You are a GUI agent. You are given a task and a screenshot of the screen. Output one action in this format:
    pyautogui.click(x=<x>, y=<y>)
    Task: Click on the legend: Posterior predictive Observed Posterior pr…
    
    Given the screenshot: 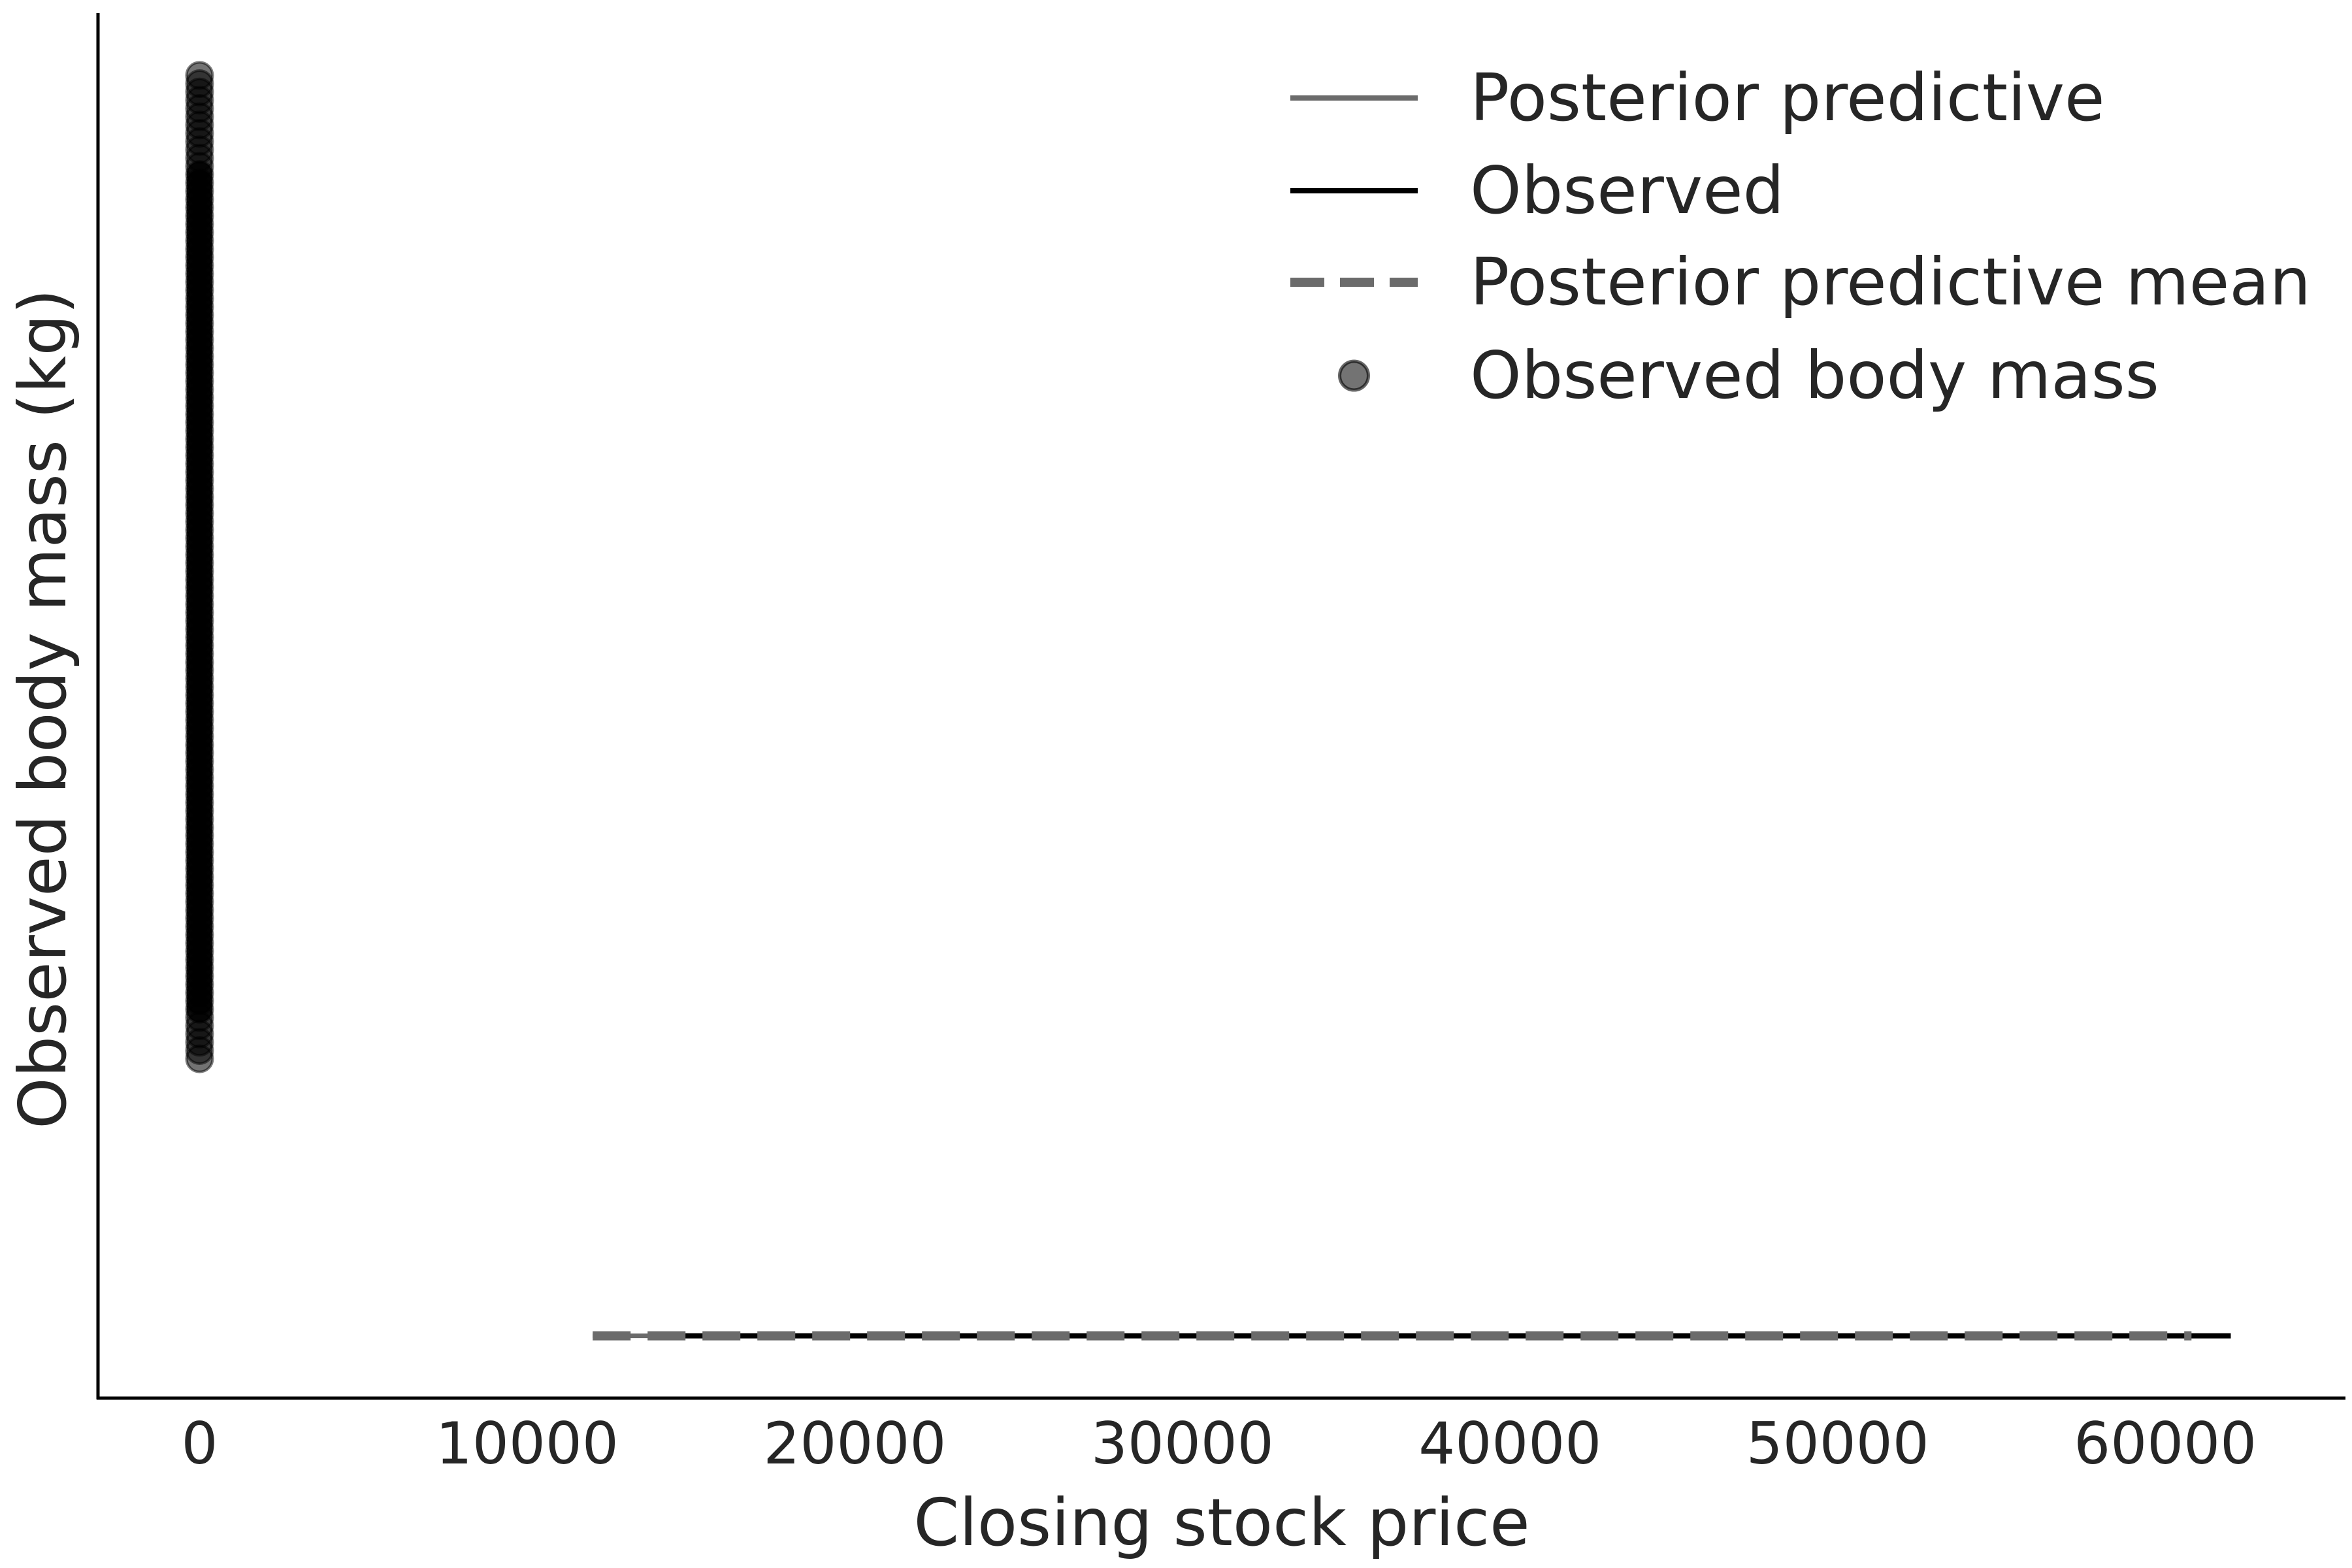 What is the action you would take?
    pyautogui.click(x=1800, y=236)
    